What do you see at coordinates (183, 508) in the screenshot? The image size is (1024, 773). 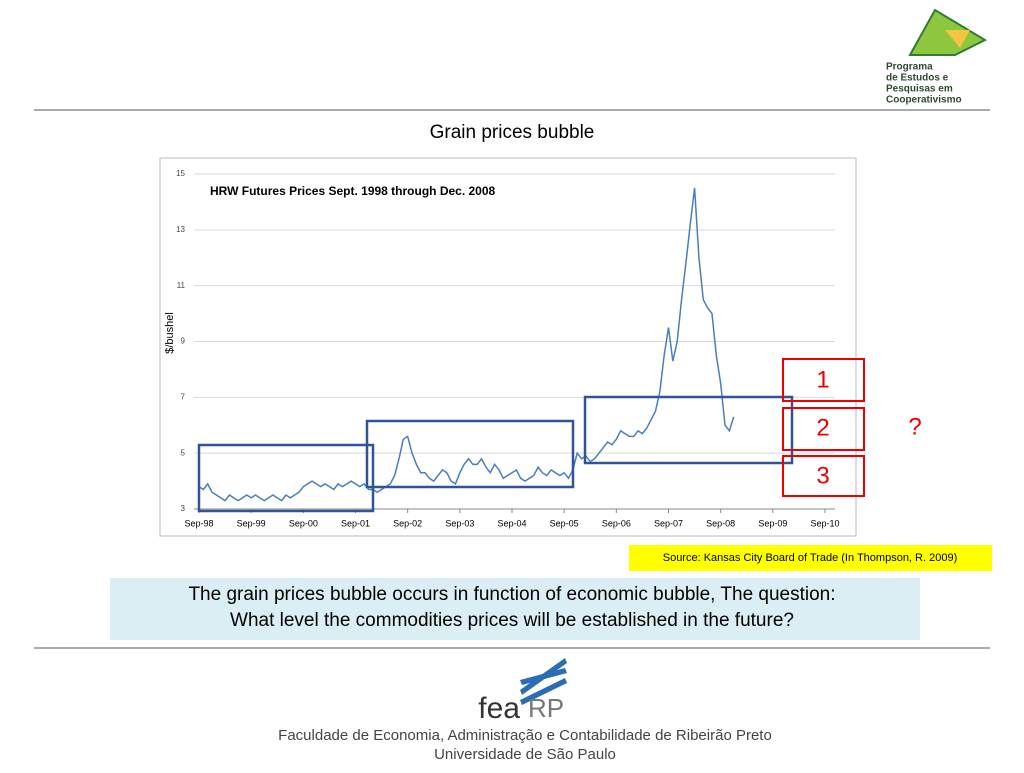 I see `y-tick-label: 3` at bounding box center [183, 508].